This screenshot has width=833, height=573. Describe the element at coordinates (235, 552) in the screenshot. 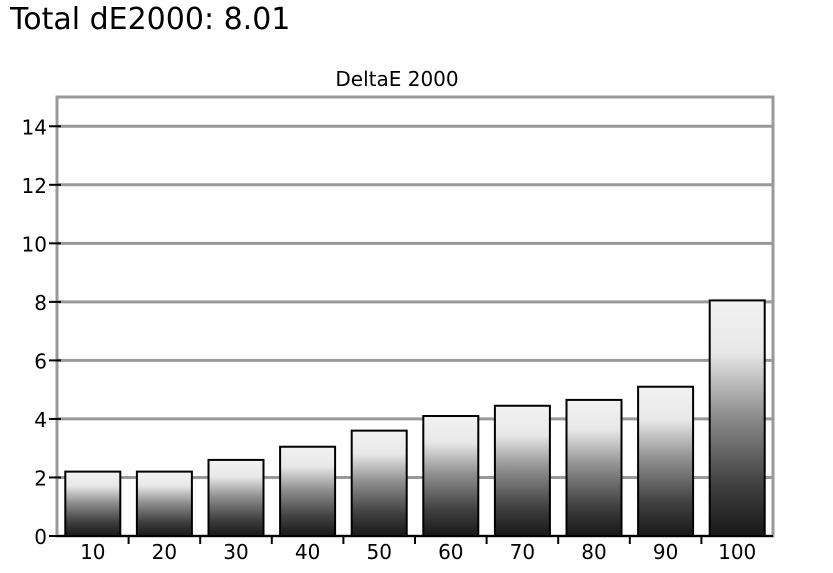

I see `x-tick-label: 30` at that location.